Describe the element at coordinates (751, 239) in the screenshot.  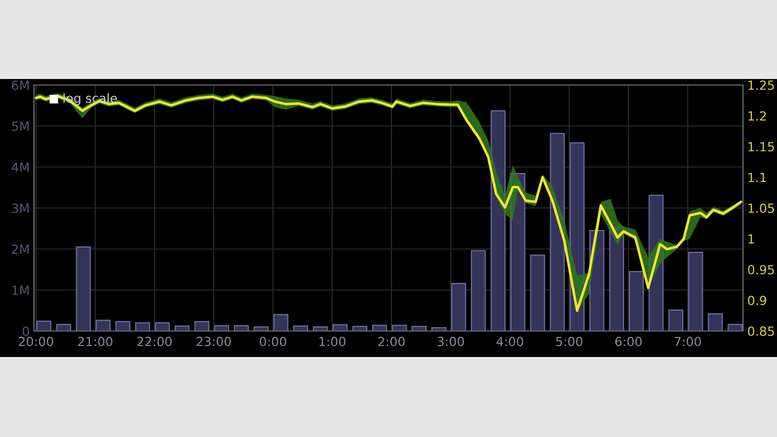
I see `y2-tick-label: 1` at that location.